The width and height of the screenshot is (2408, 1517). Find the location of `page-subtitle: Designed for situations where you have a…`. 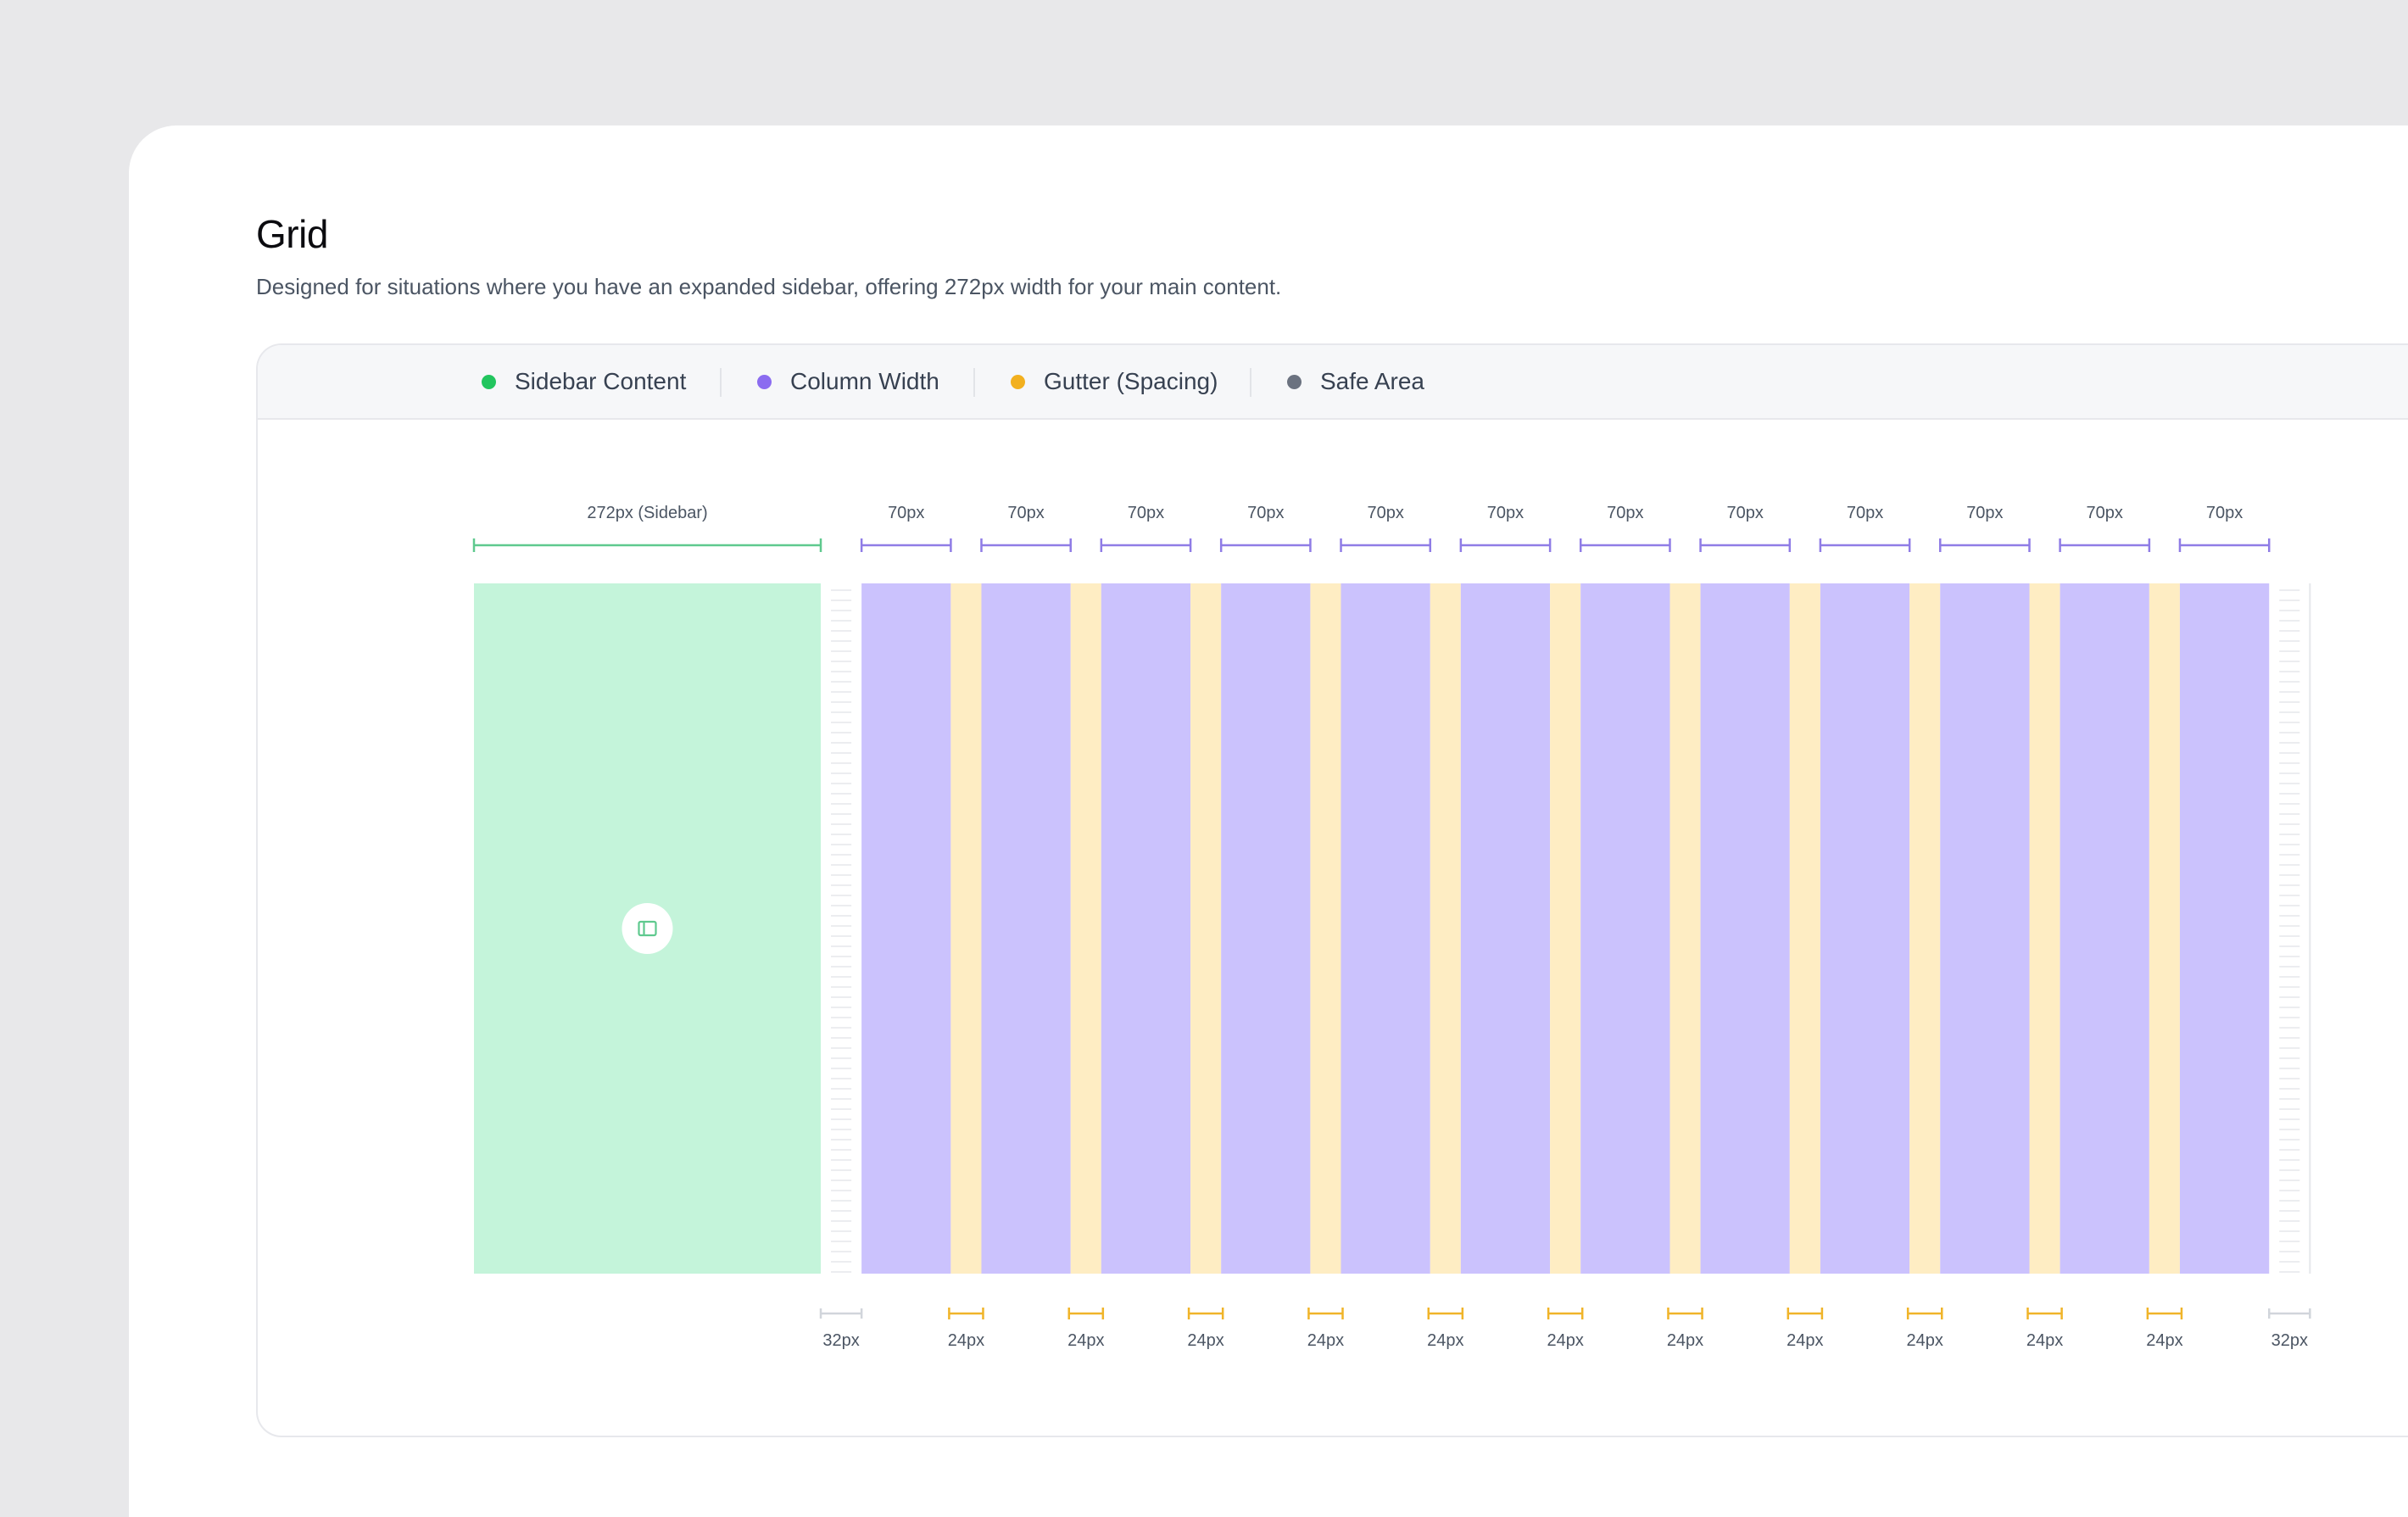

page-subtitle: Designed for situations where you have a… is located at coordinates (769, 286).